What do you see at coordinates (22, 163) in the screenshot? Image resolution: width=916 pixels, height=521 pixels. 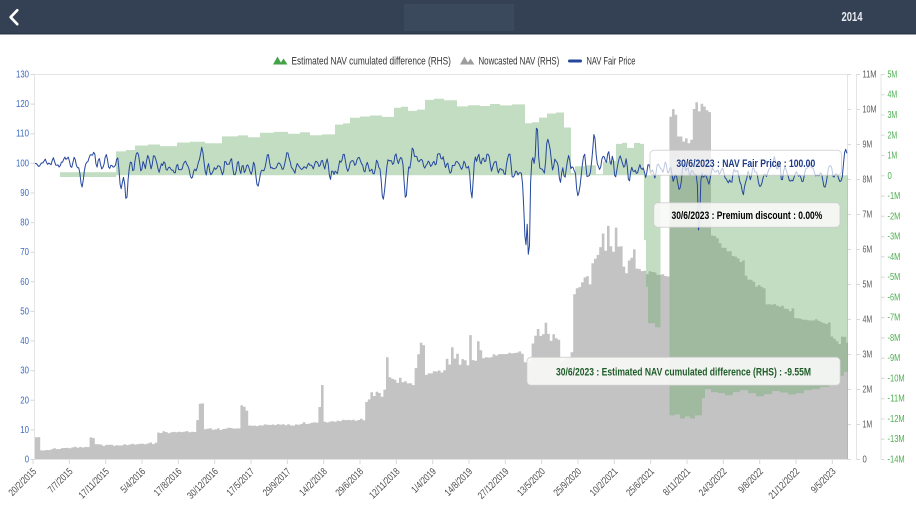 I see `svg-text: 100` at bounding box center [22, 163].